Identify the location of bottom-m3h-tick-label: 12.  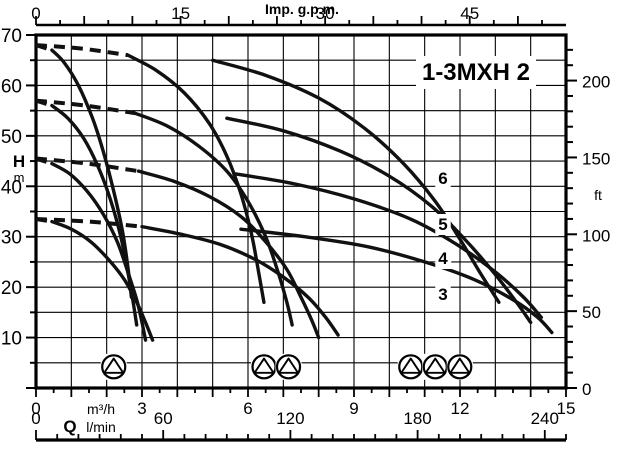
(460, 408).